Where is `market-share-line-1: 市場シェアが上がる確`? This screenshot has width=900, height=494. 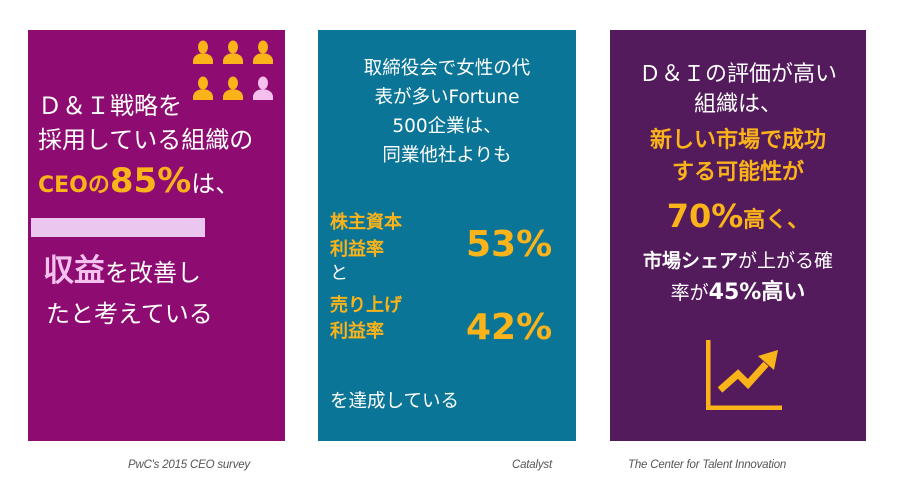
market-share-line-1: 市場シェアが上がる確 is located at coordinates (738, 261).